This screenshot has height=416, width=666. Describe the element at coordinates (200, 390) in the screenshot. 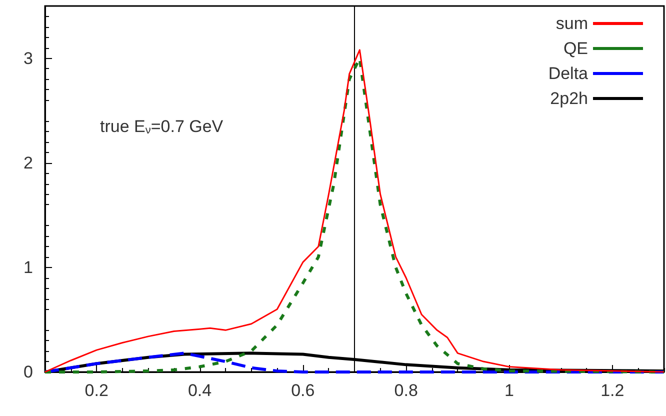

I see `x-tick-label: 0.4` at that location.